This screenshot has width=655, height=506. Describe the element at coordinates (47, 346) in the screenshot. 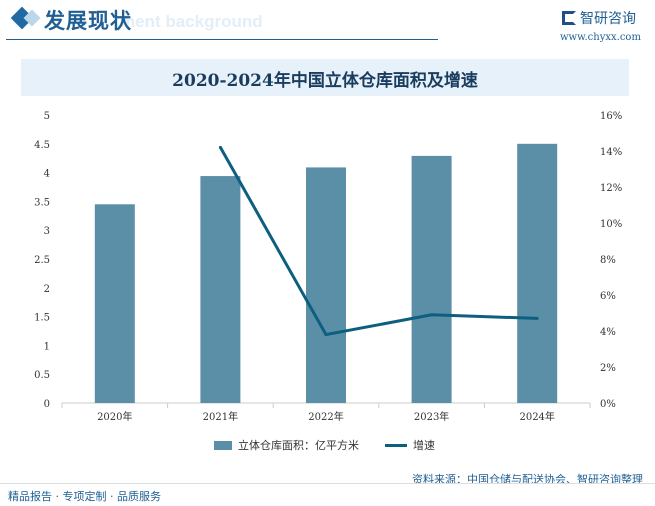

I see `left-tick-label: 1` at that location.